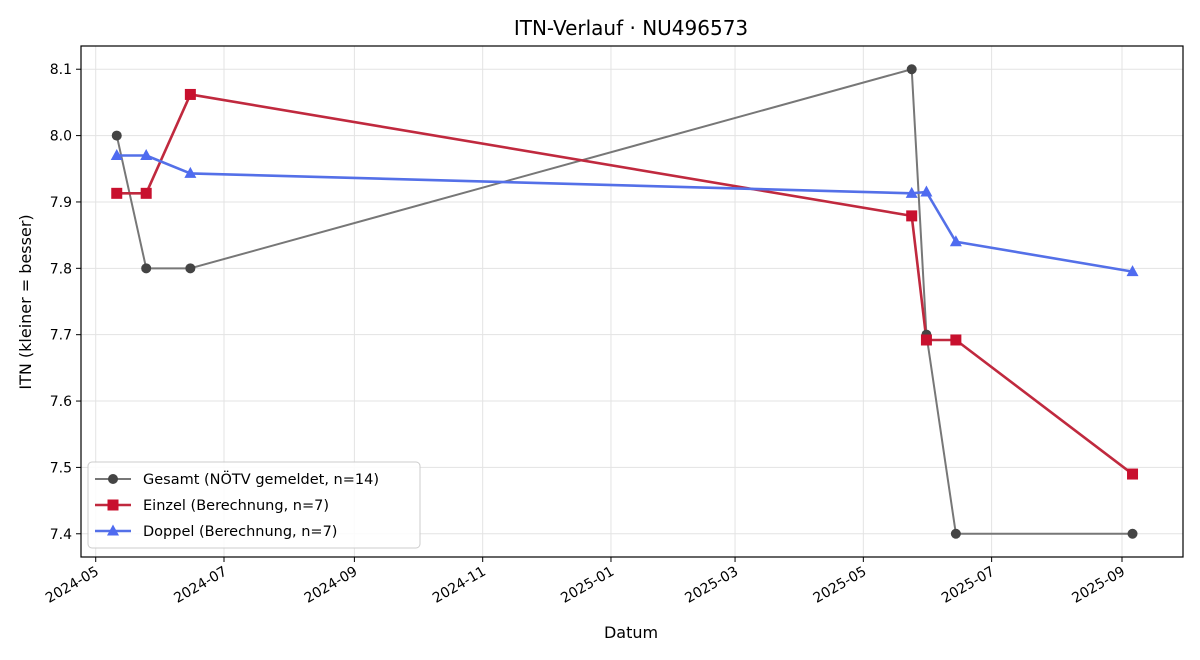  I want to click on y-tick-label: 8.0, so click(61, 137).